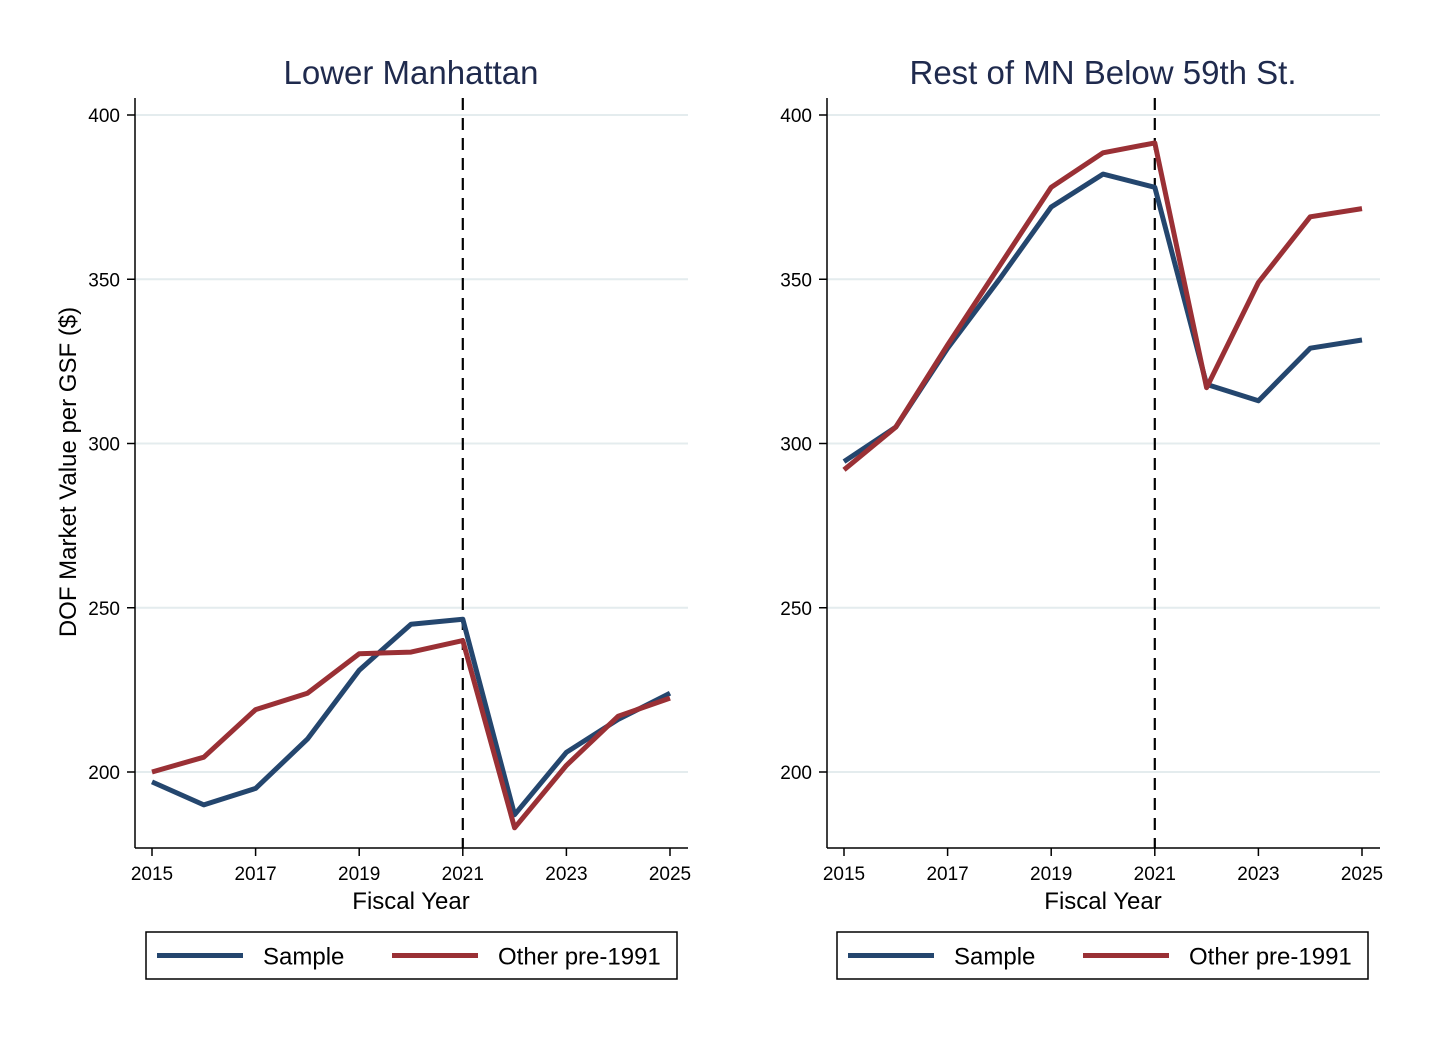 This screenshot has height=1040, width=1430. What do you see at coordinates (1103, 72) in the screenshot?
I see `chart-title: Rest of MN Below 59th St.` at bounding box center [1103, 72].